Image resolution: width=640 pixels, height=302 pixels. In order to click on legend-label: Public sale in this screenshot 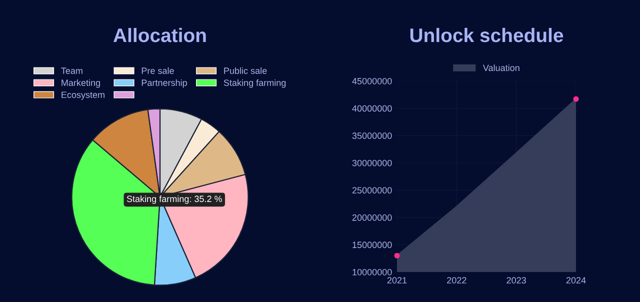, I will do `click(245, 70)`.